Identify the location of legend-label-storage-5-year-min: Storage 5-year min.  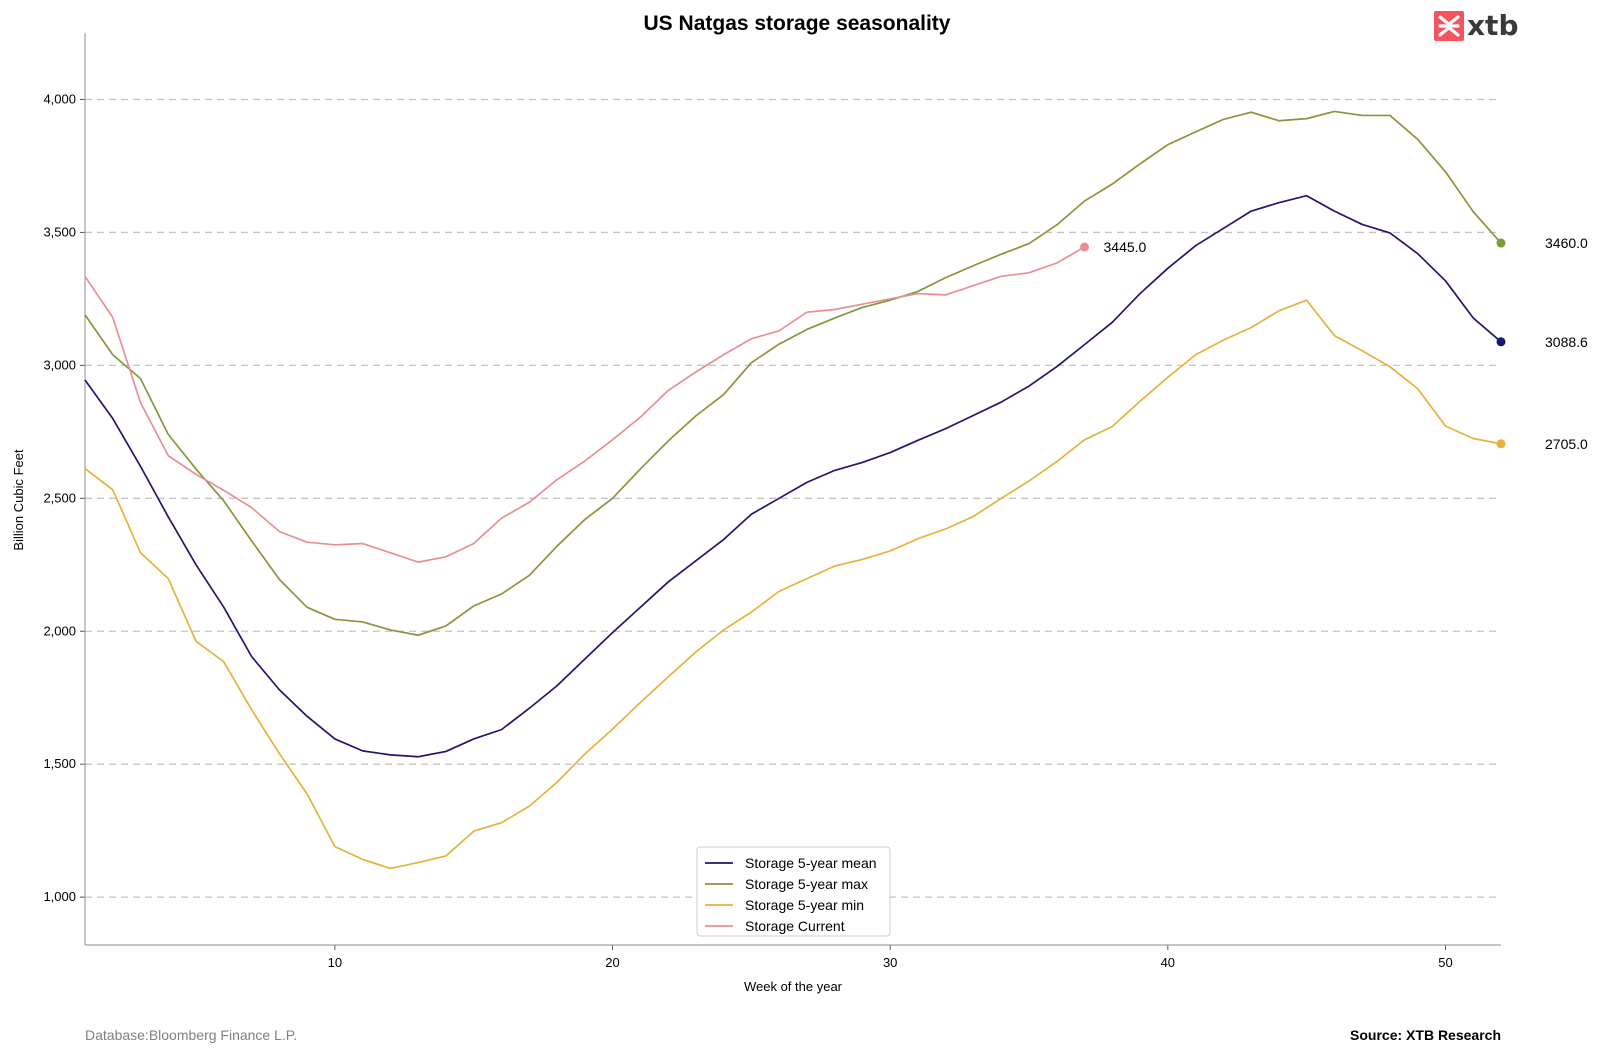
(804, 905).